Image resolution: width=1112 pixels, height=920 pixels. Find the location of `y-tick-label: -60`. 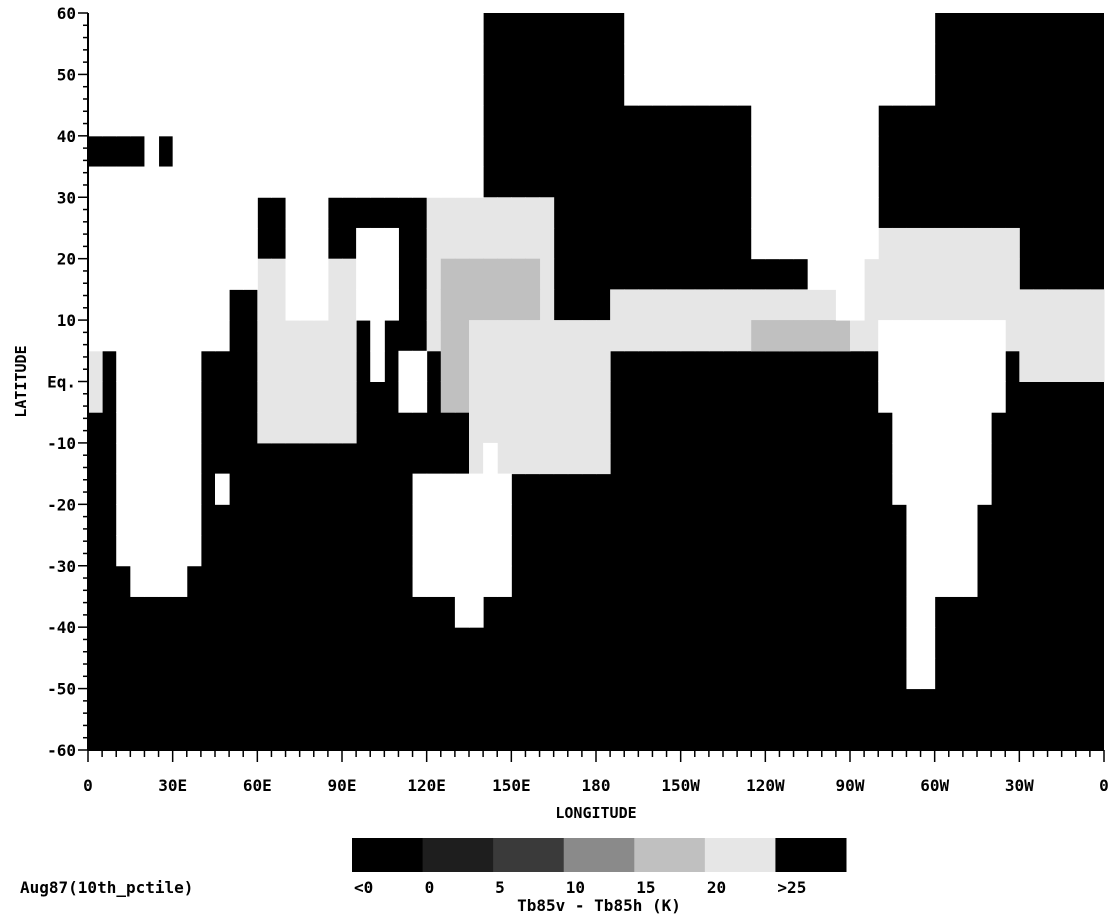

y-tick-label: -60 is located at coordinates (61, 750).